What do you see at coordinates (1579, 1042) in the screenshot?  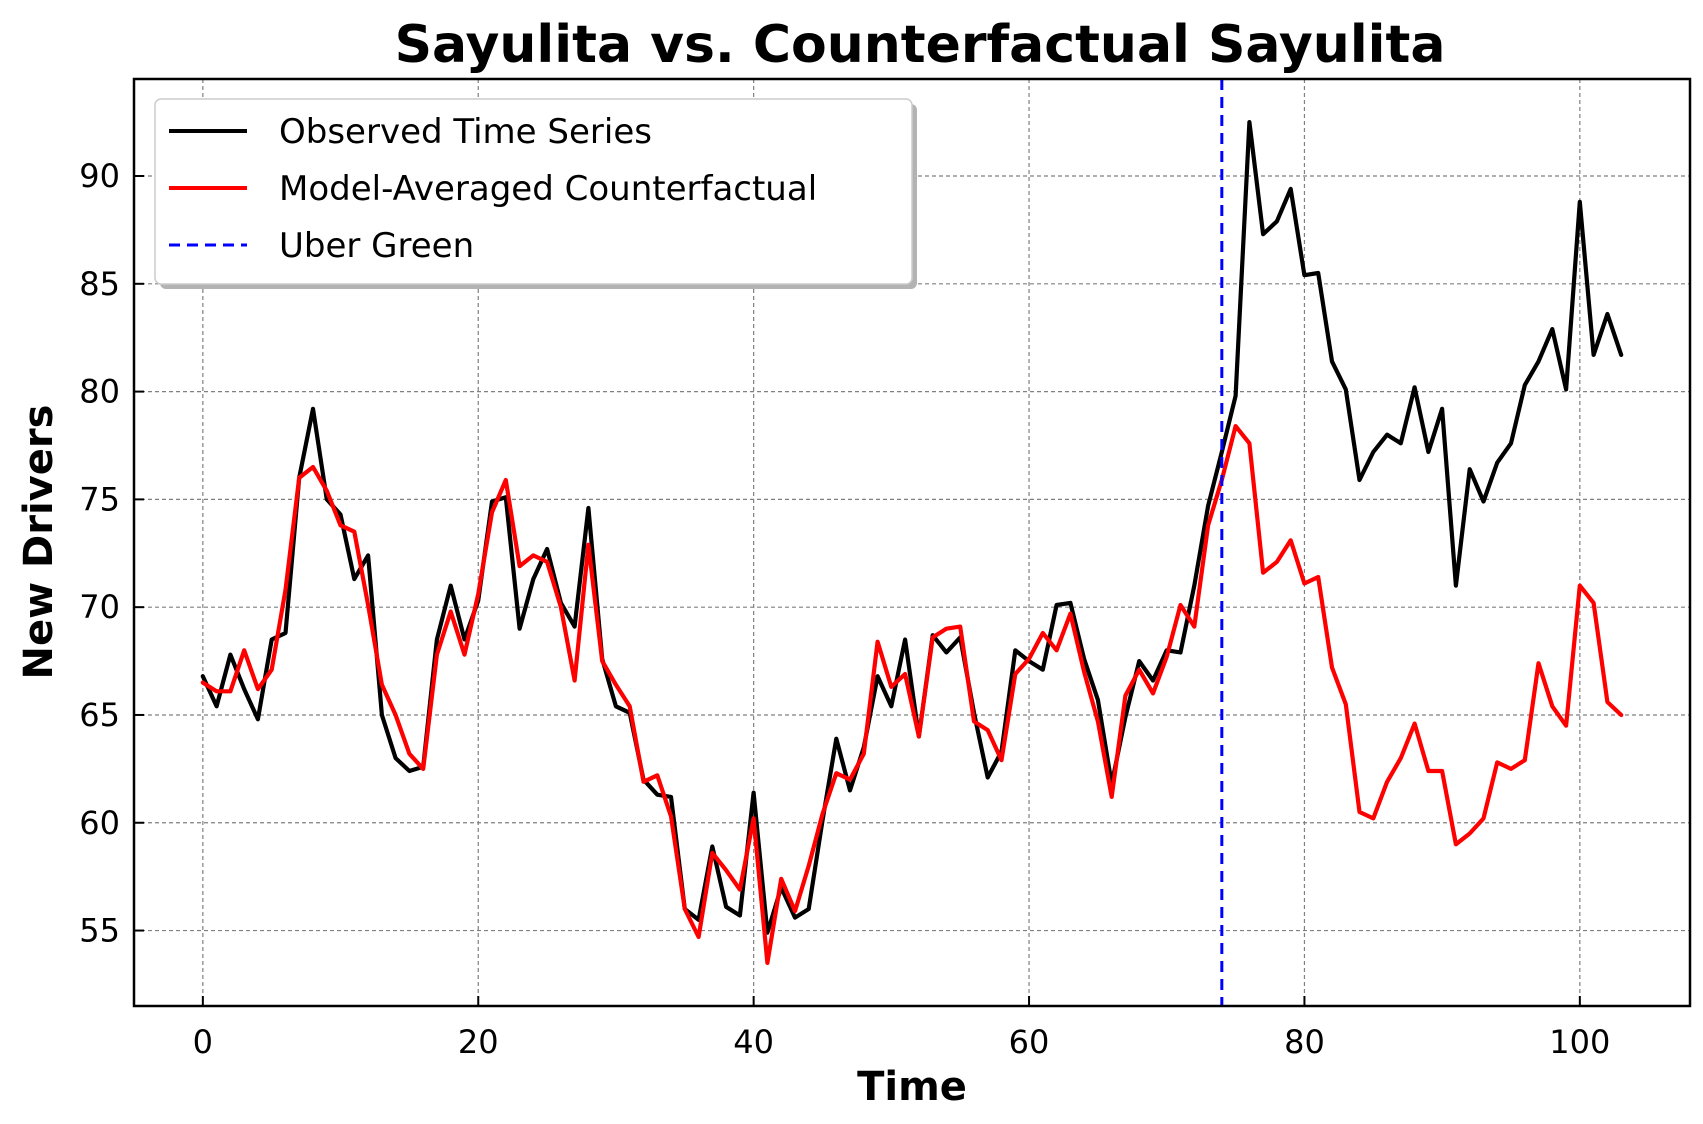 I see `x-tick-label: 100` at bounding box center [1579, 1042].